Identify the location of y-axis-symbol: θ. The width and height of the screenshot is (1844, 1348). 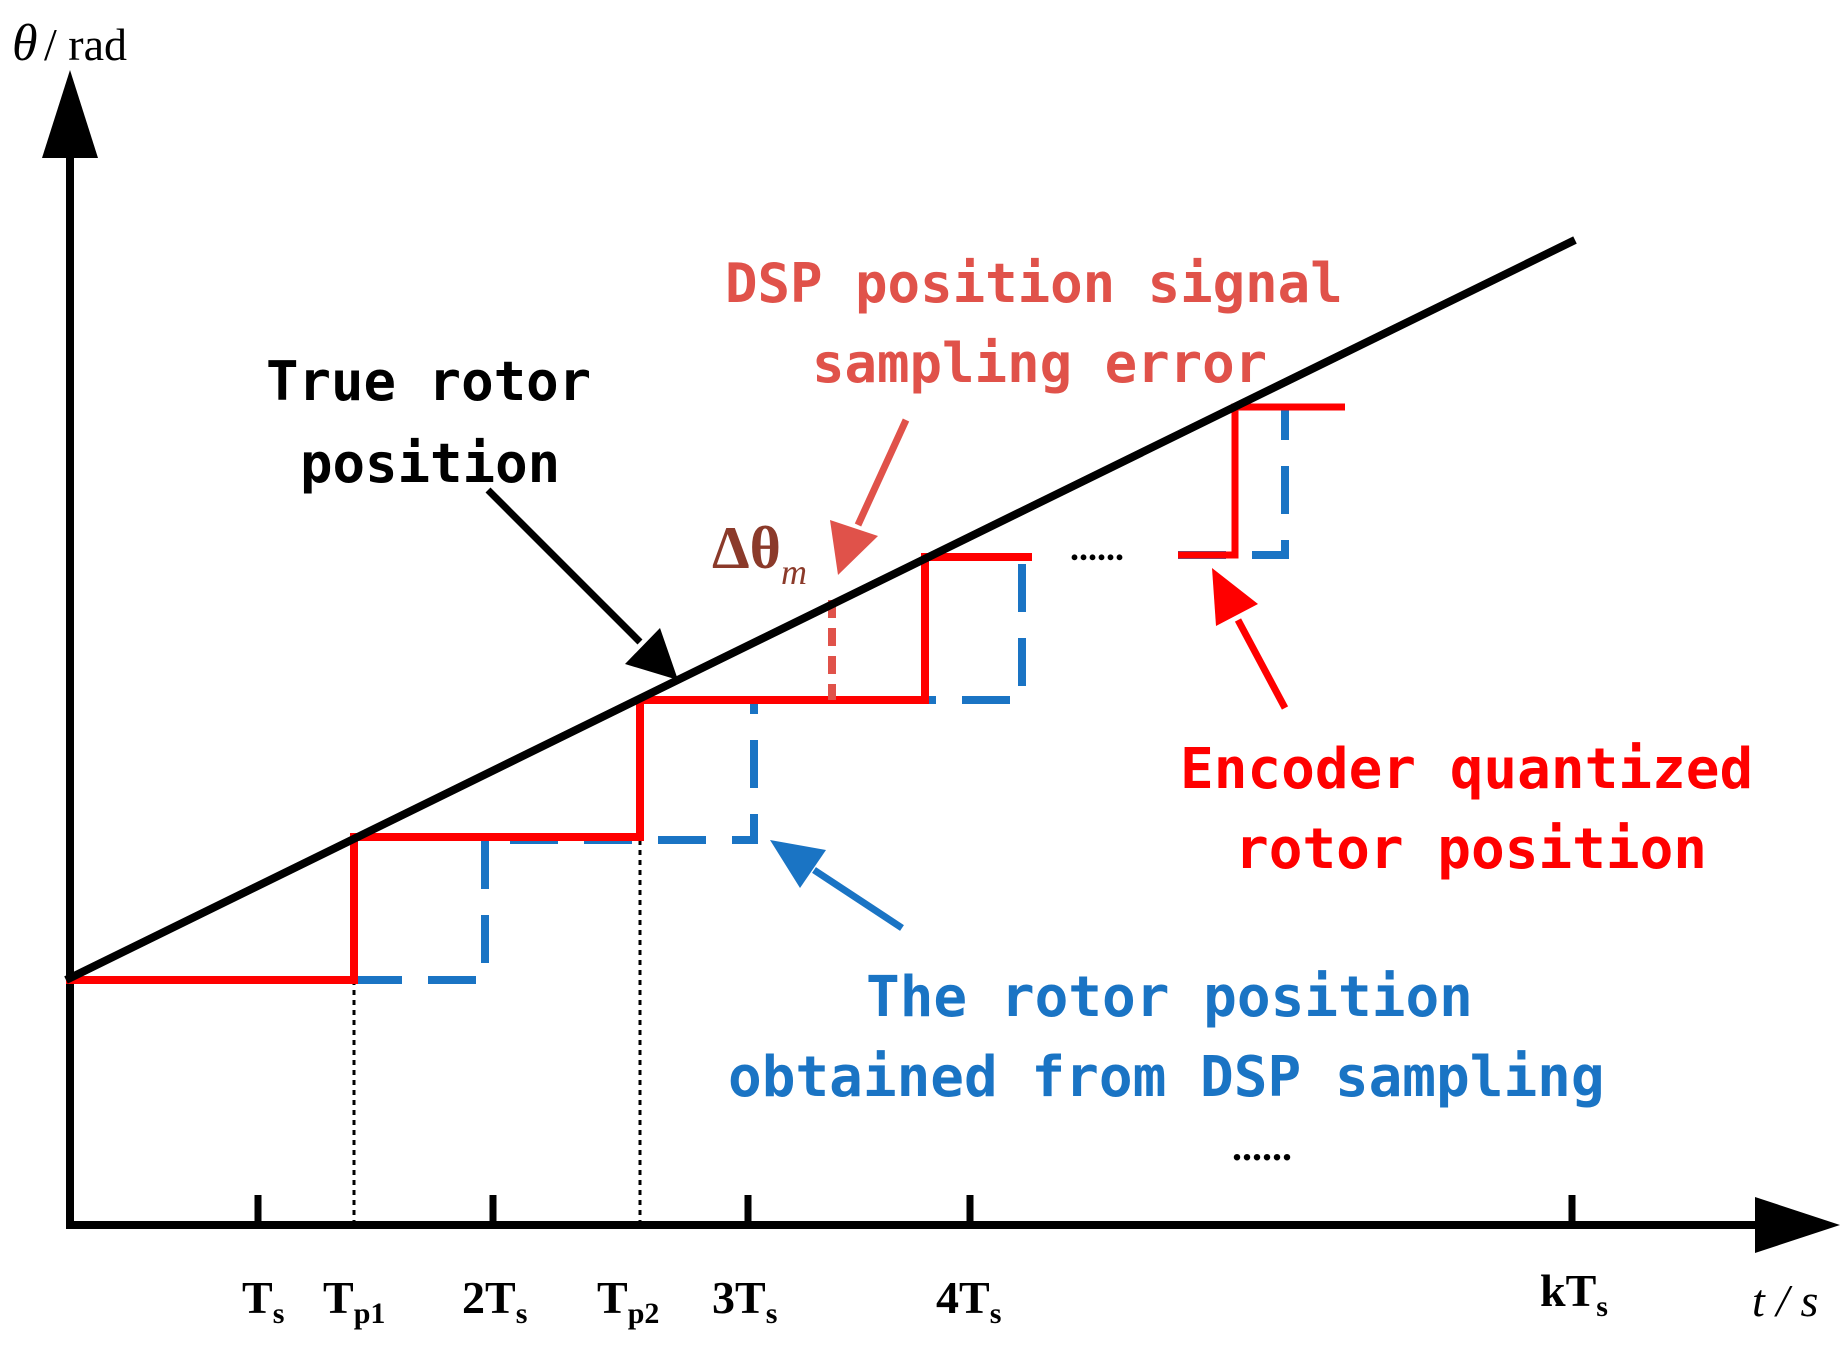
(25, 43).